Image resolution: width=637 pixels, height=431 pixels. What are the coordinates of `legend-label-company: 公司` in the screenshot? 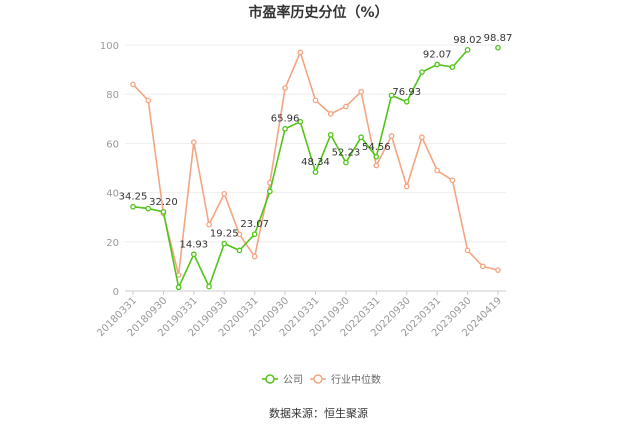 It's located at (293, 380).